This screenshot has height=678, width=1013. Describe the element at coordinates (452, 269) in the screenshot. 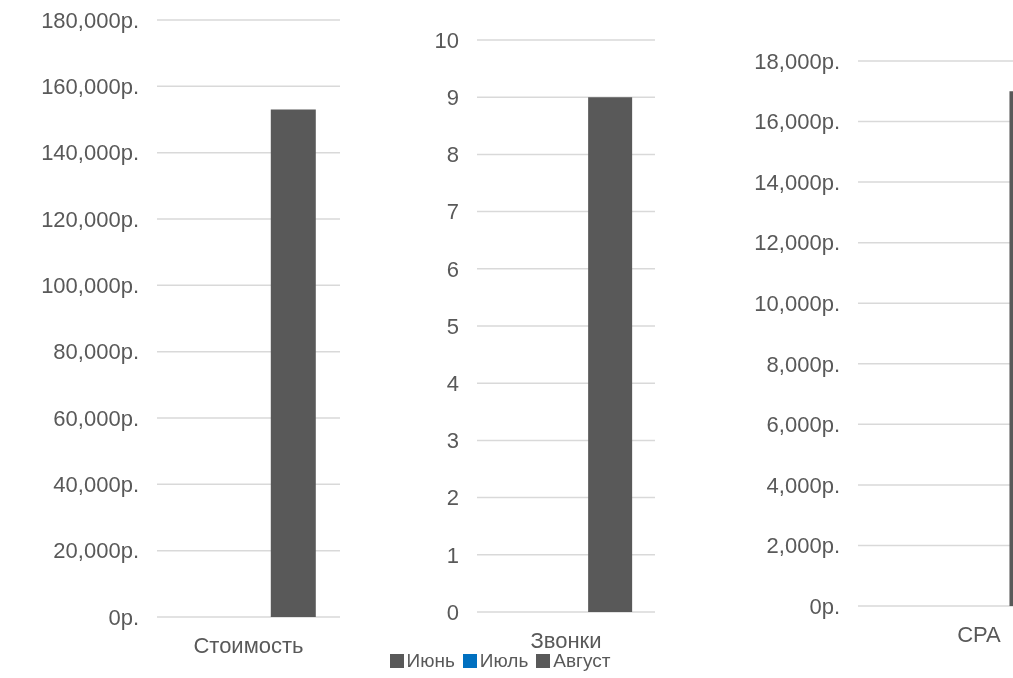

I see `y-tick-label: 6` at that location.